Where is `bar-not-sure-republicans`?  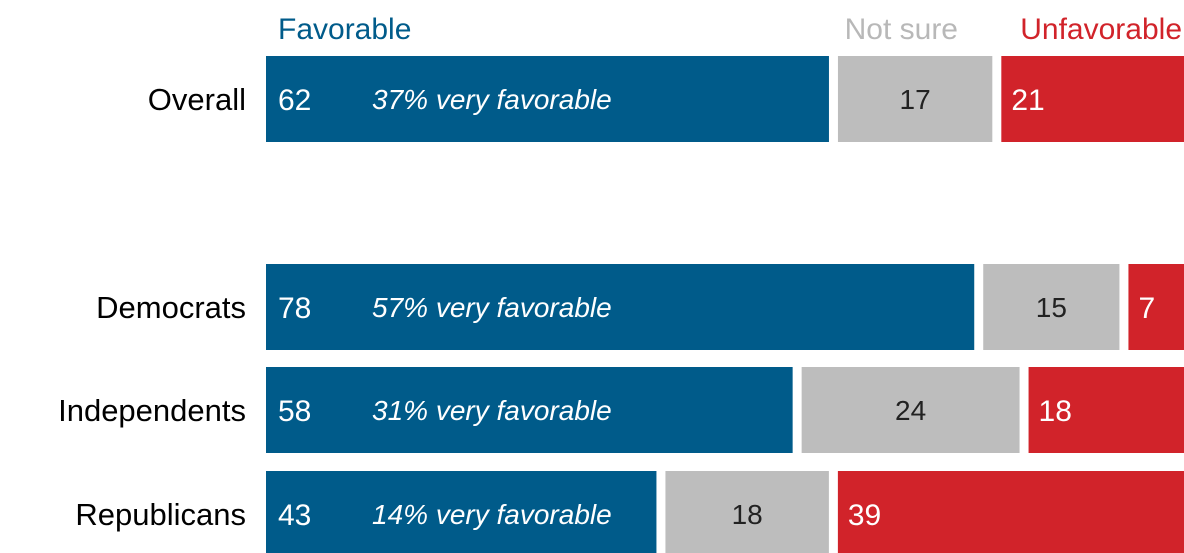 bar-not-sure-republicans is located at coordinates (747, 512).